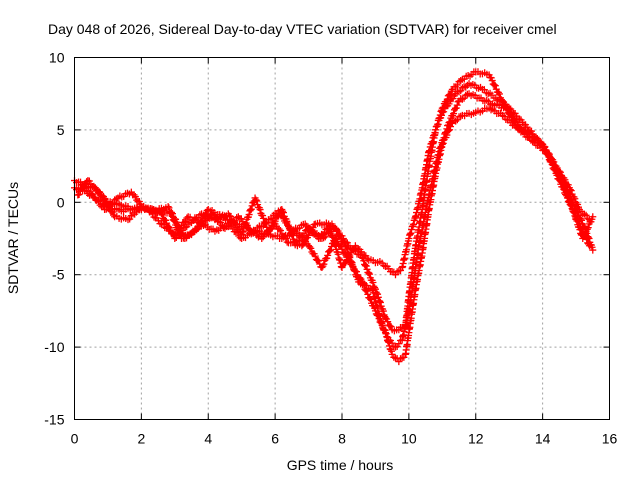  What do you see at coordinates (610, 439) in the screenshot?
I see `x-tick-label: 16` at bounding box center [610, 439].